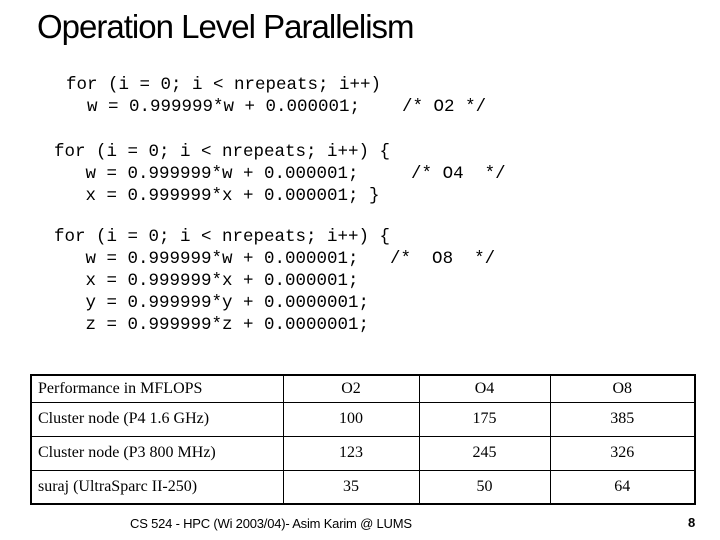 This screenshot has height=540, width=720. I want to click on cell-value: 245, so click(484, 453).